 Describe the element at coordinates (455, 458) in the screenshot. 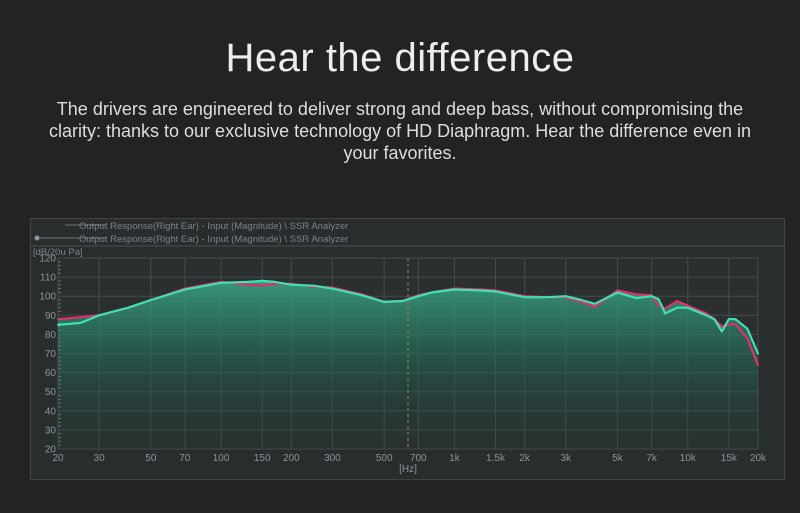

I see `x-tick-label: 1k` at that location.